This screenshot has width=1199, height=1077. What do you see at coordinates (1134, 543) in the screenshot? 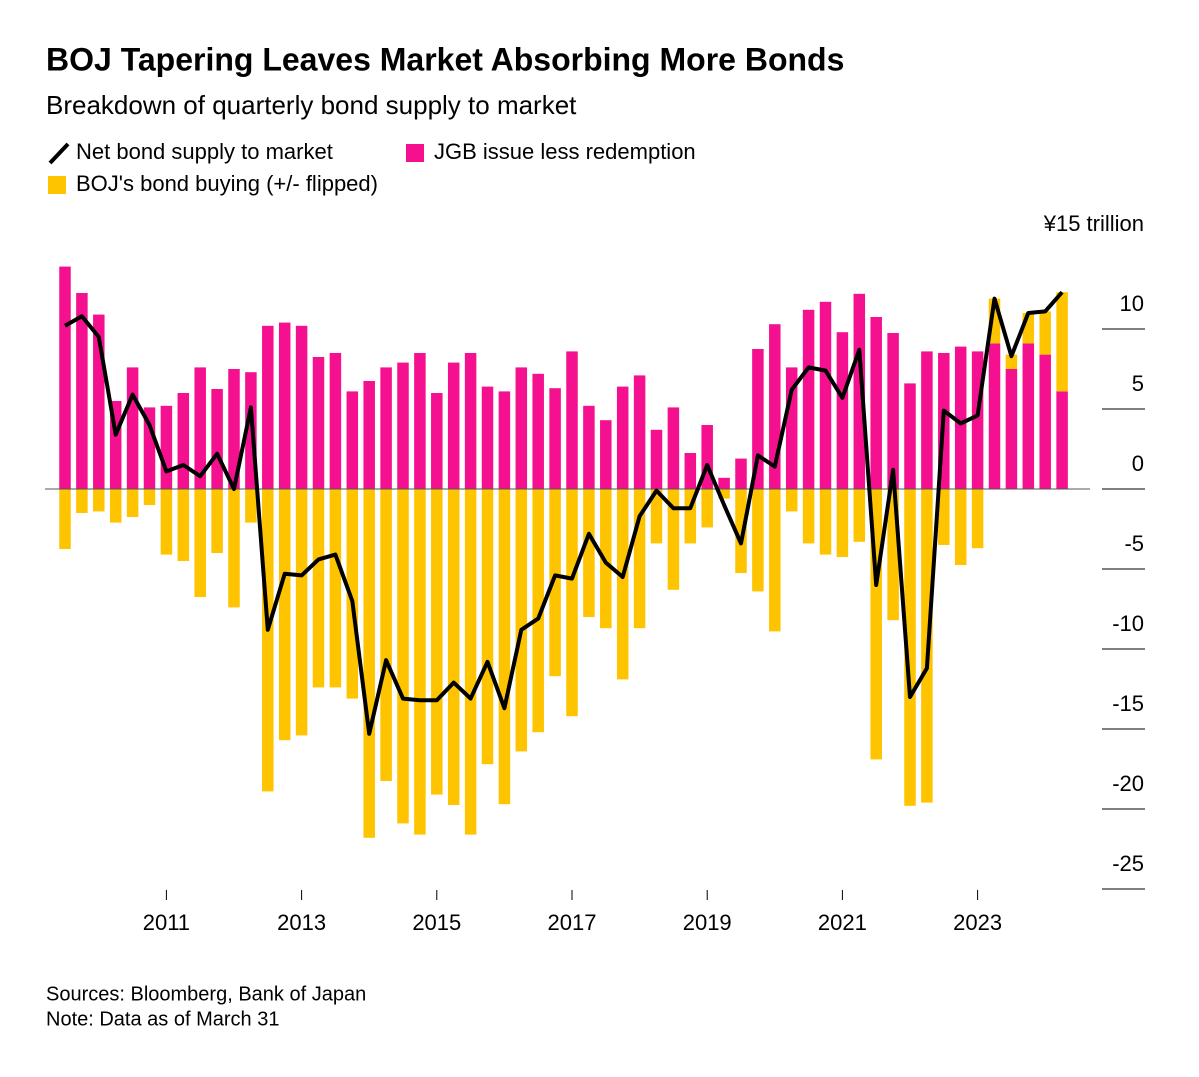
I see `y-tick-label: -5` at bounding box center [1134, 543].